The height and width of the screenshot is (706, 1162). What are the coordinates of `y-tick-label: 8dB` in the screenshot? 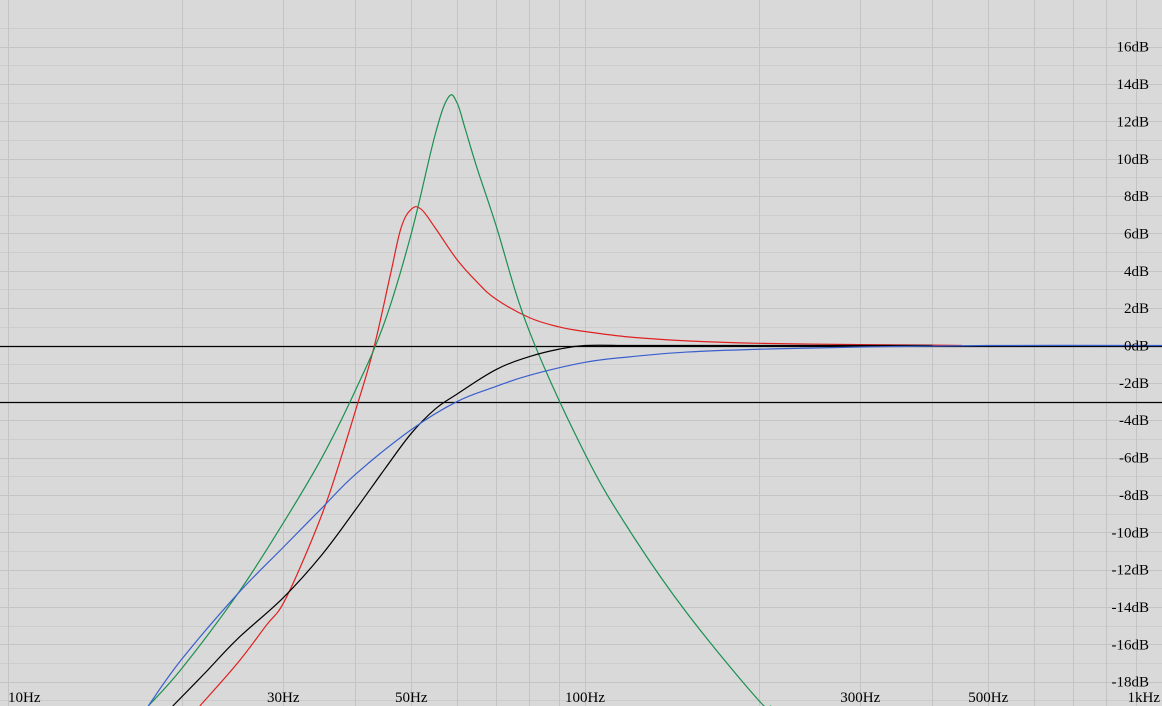 It's located at (1136, 197).